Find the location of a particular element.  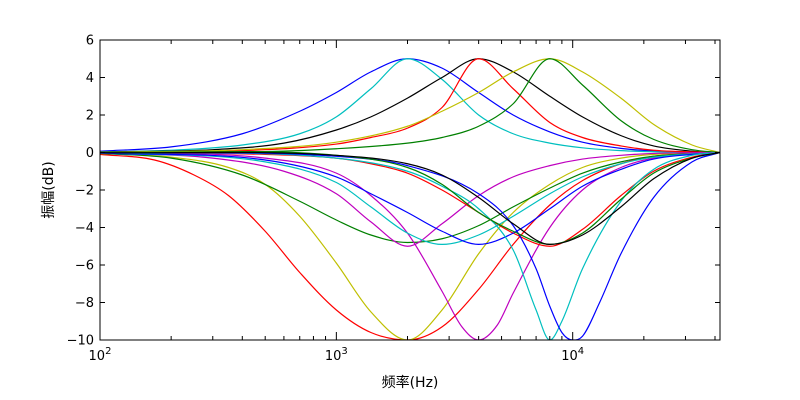

y-tick-label: 4 is located at coordinates (90, 78).